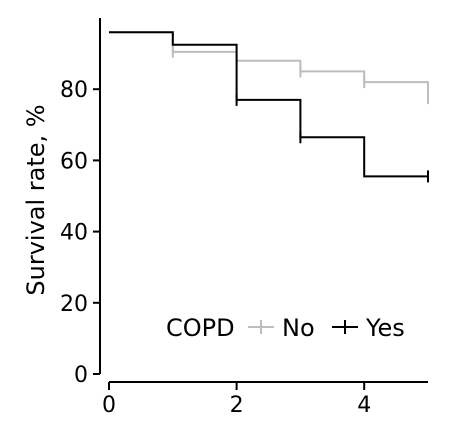 This screenshot has height=431, width=462. Describe the element at coordinates (364, 405) in the screenshot. I see `x-tick-label-4: 4` at that location.